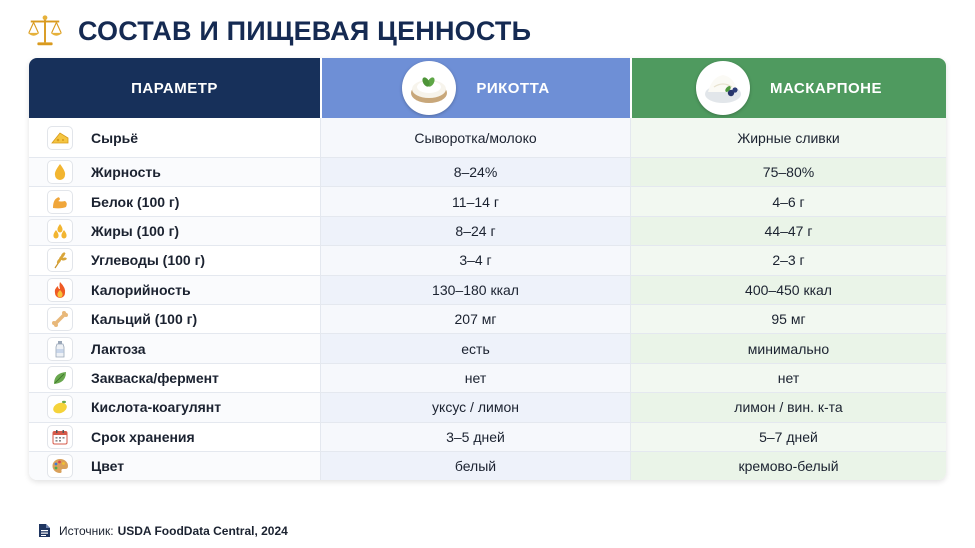 This screenshot has height=548, width=975. What do you see at coordinates (141, 289) in the screenshot?
I see `param-label: Калорийность` at bounding box center [141, 289].